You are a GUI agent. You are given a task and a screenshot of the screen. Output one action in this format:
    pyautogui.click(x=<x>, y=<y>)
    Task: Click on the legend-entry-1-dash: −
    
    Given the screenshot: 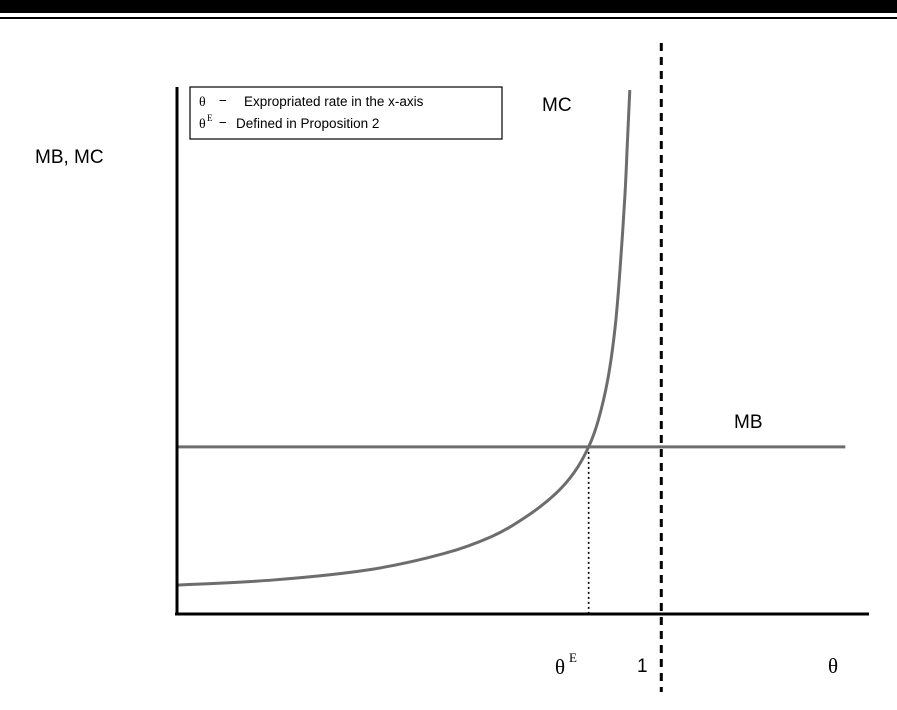 What is the action you would take?
    pyautogui.click(x=223, y=100)
    